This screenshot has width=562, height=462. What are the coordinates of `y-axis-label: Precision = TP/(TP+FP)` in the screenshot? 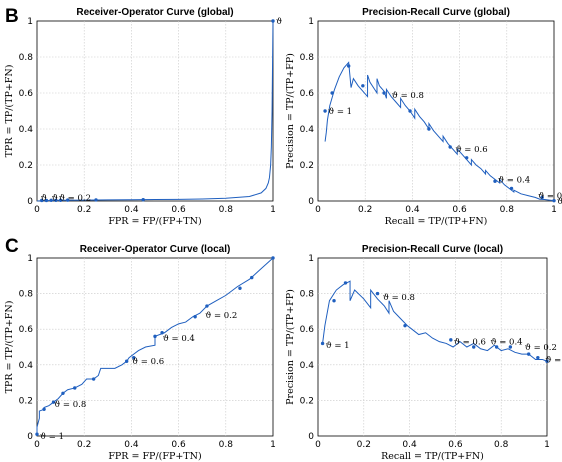 It's located at (290, 347).